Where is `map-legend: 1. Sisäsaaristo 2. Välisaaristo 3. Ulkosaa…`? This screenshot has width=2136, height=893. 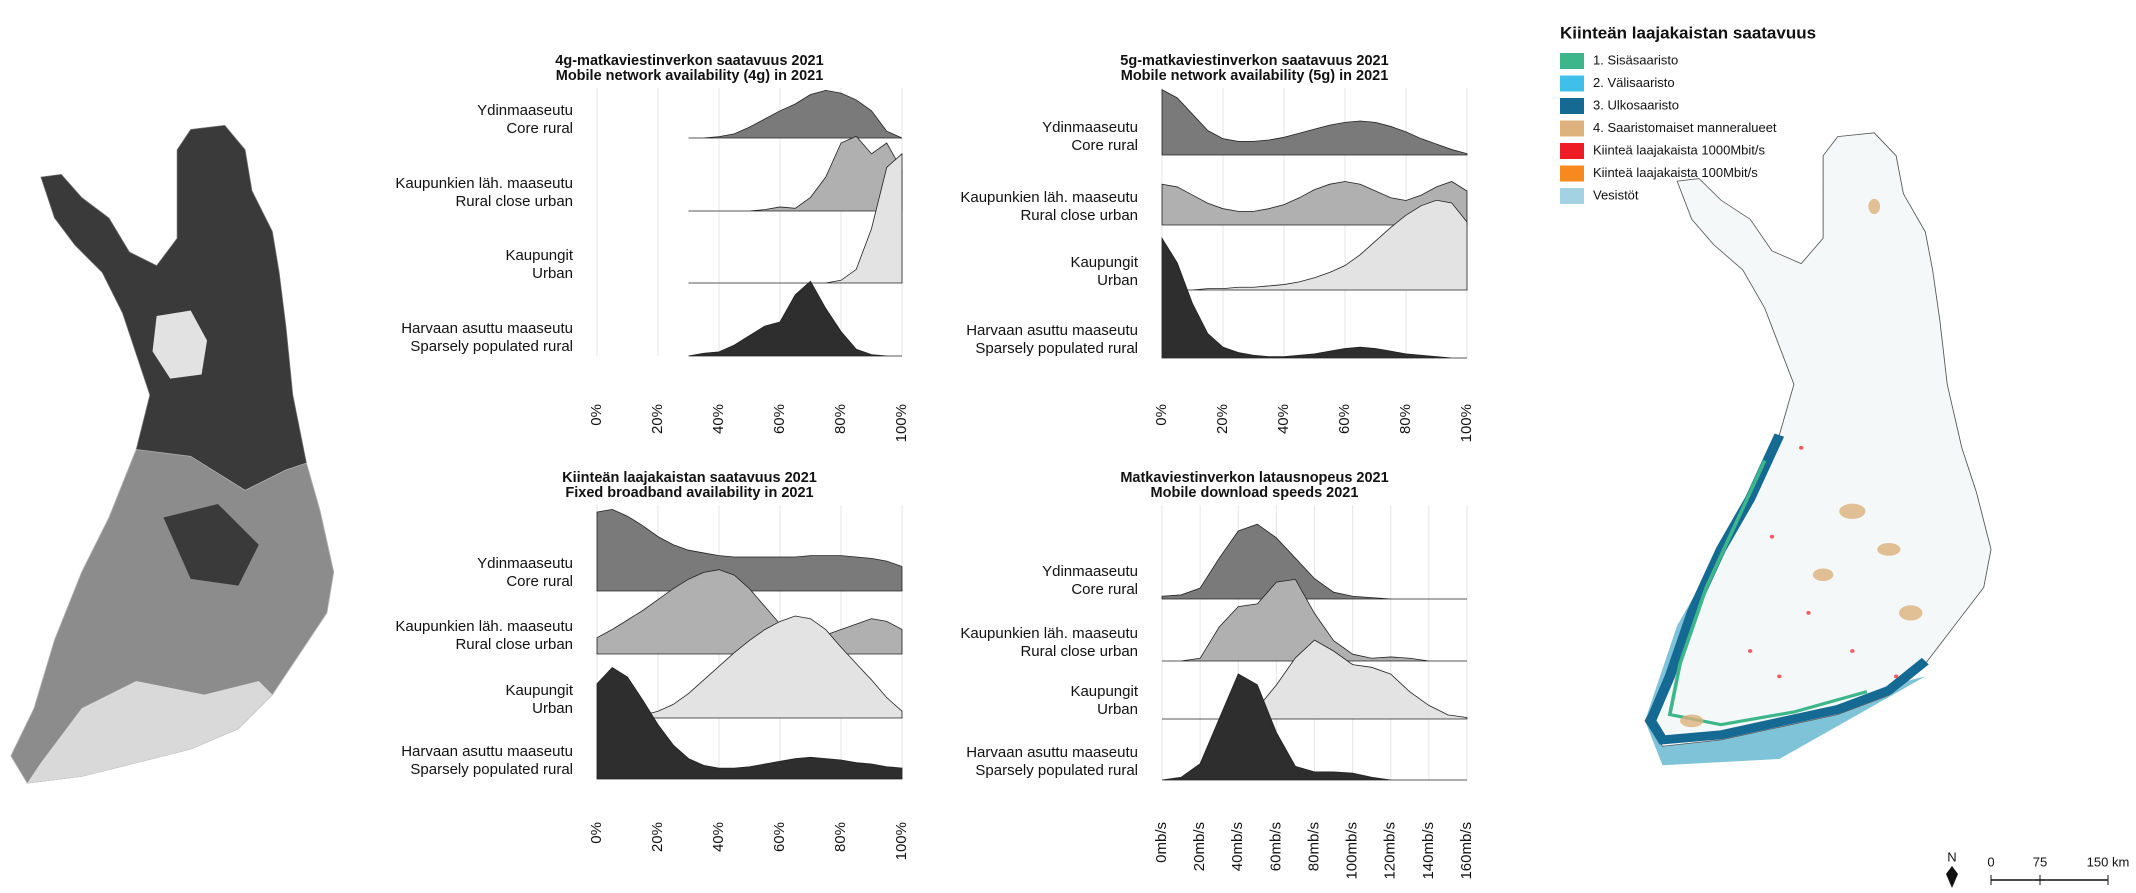 map-legend: 1. Sisäsaaristo 2. Välisaaristo 3. Ulkosaa… is located at coordinates (1668, 128).